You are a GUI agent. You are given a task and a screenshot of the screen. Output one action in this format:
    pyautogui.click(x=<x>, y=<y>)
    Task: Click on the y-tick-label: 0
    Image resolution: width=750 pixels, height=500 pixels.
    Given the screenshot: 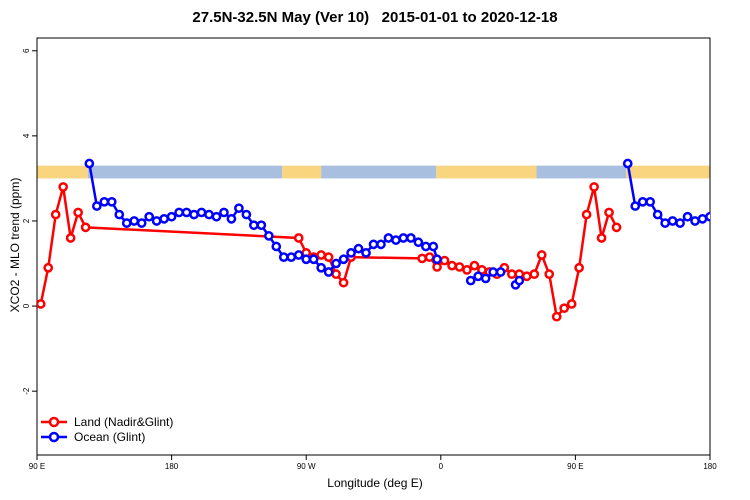 What is the action you would take?
    pyautogui.click(x=26, y=305)
    